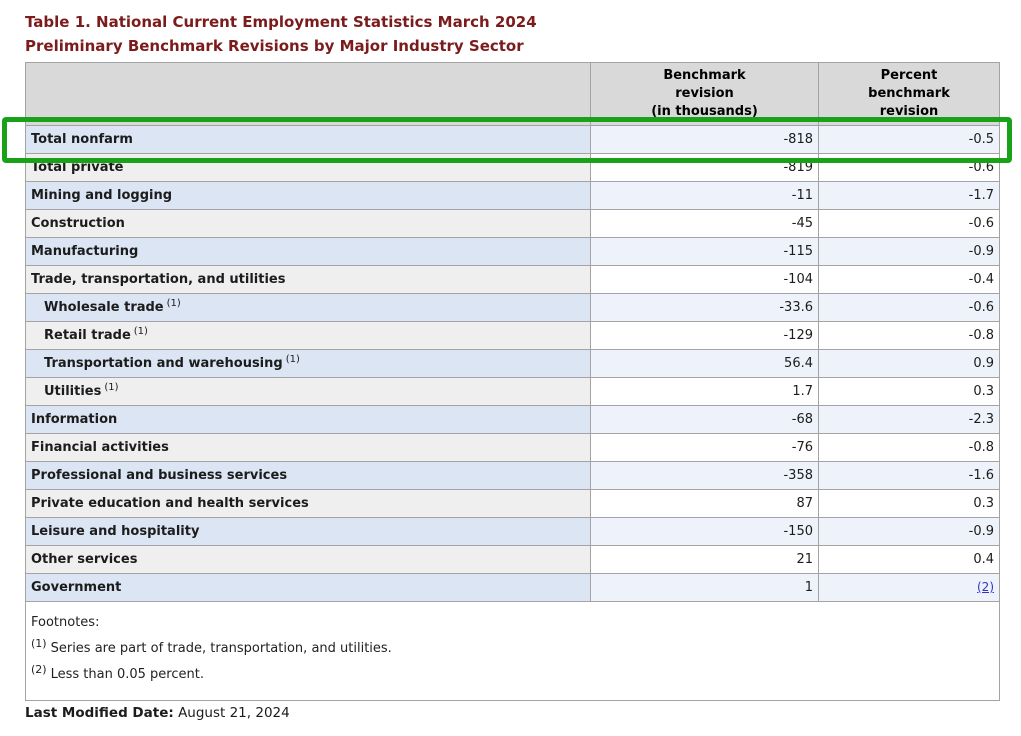 The image size is (1021, 736). Describe the element at coordinates (909, 195) in the screenshot. I see `percent-revision-value: -1.7` at that location.